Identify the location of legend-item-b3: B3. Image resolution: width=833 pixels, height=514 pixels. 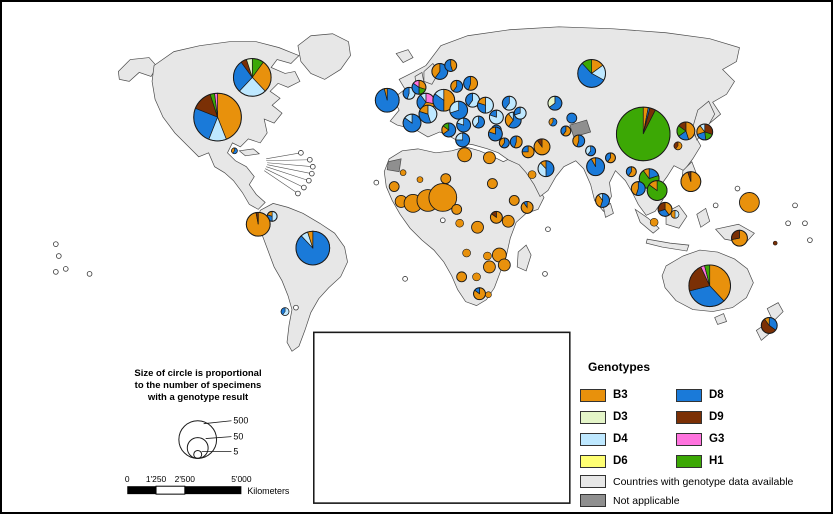
(628, 395).